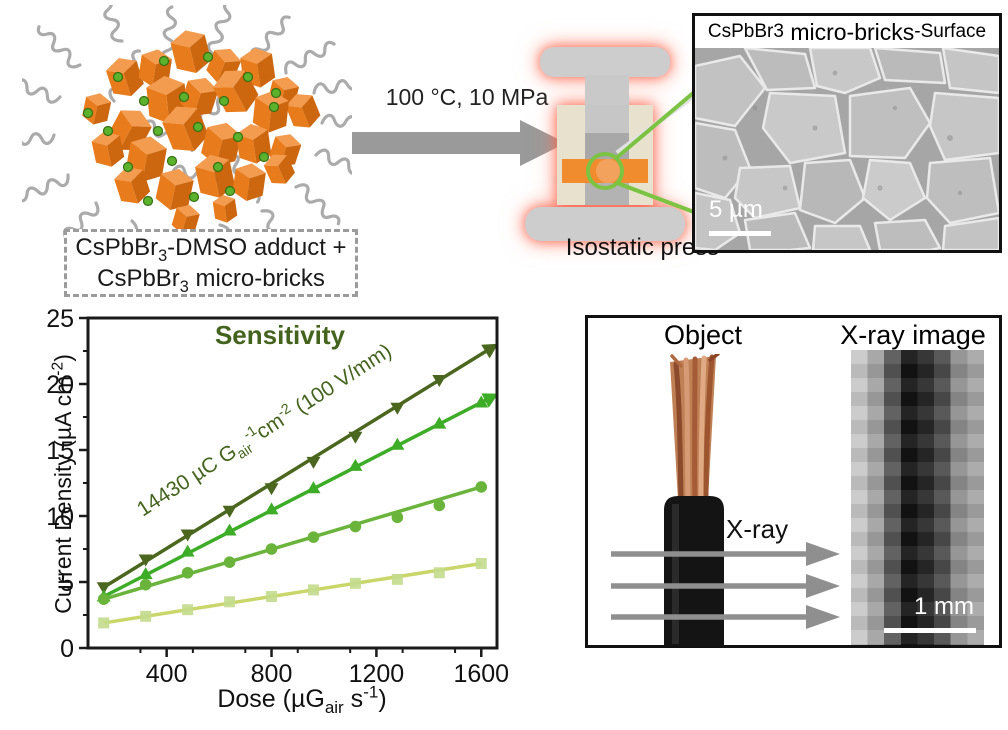 The width and height of the screenshot is (1008, 730). I want to click on xray-image-title: X-ray image, so click(913, 335).